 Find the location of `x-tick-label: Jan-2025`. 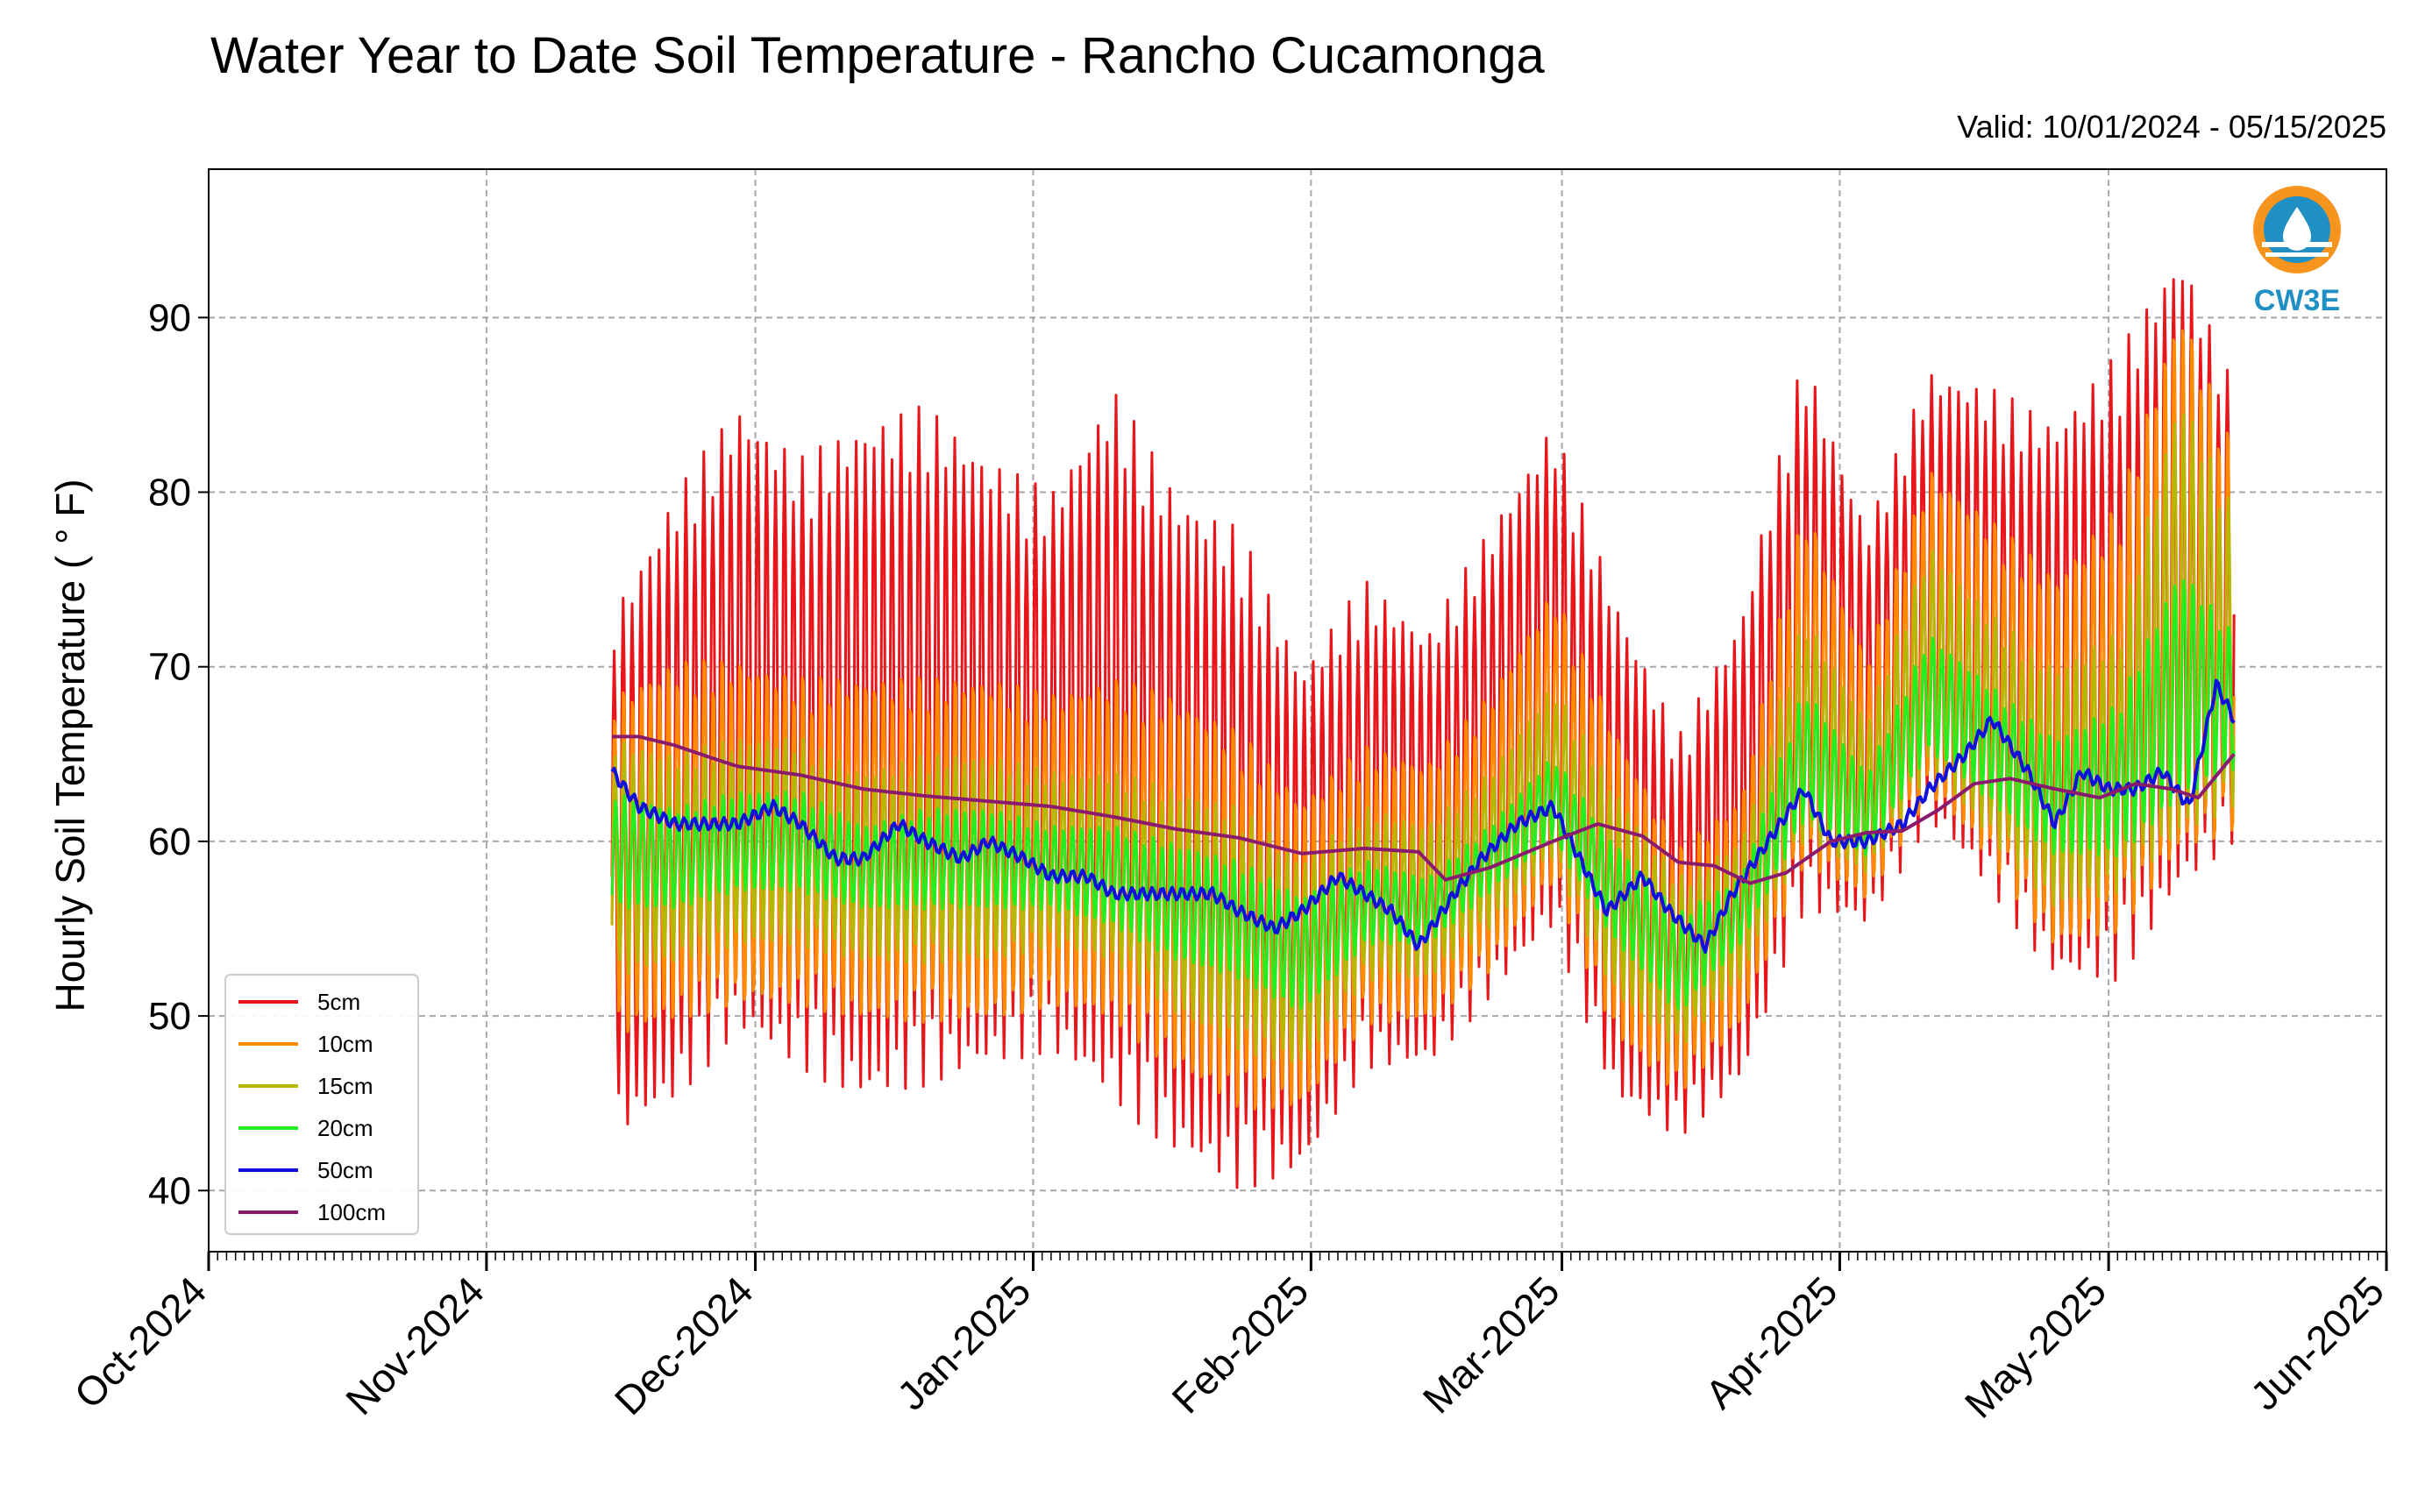

x-tick-label: Jan-2025 is located at coordinates (963, 1342).